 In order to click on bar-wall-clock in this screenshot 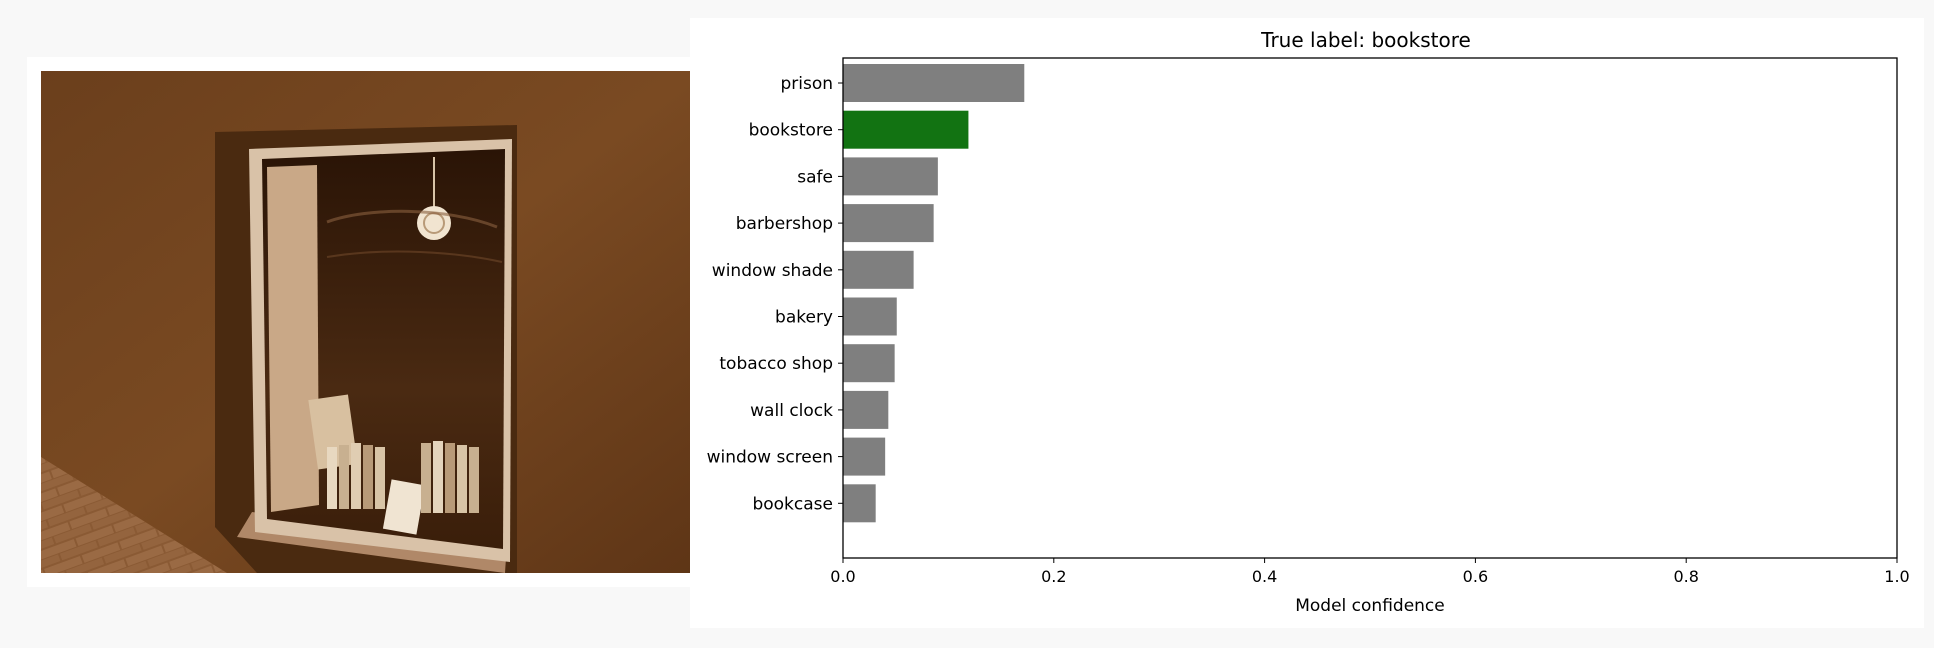, I will do `click(866, 409)`.